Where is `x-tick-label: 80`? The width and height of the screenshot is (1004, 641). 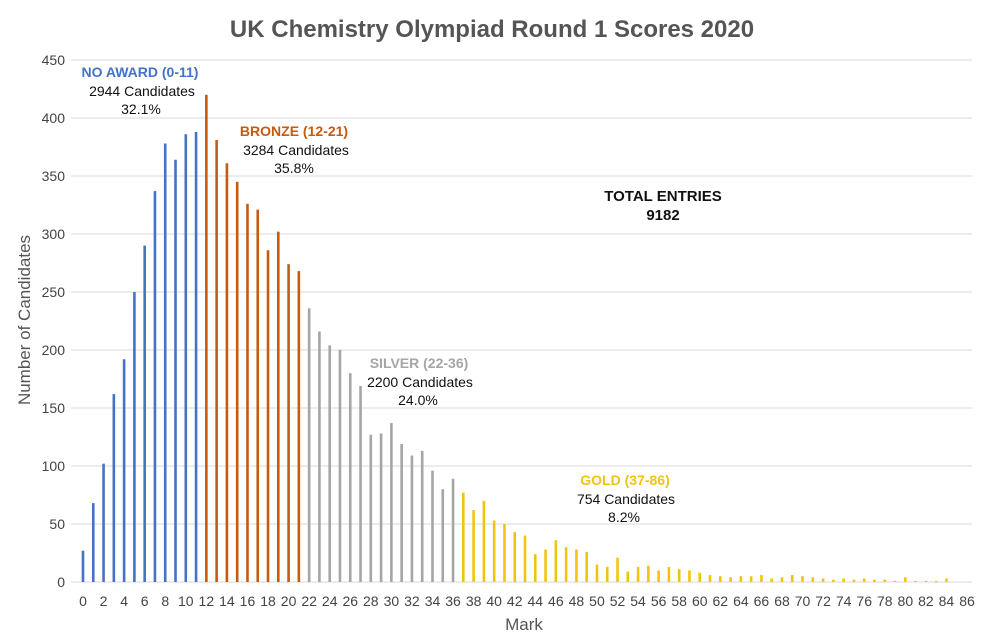
x-tick-label: 80 is located at coordinates (906, 601).